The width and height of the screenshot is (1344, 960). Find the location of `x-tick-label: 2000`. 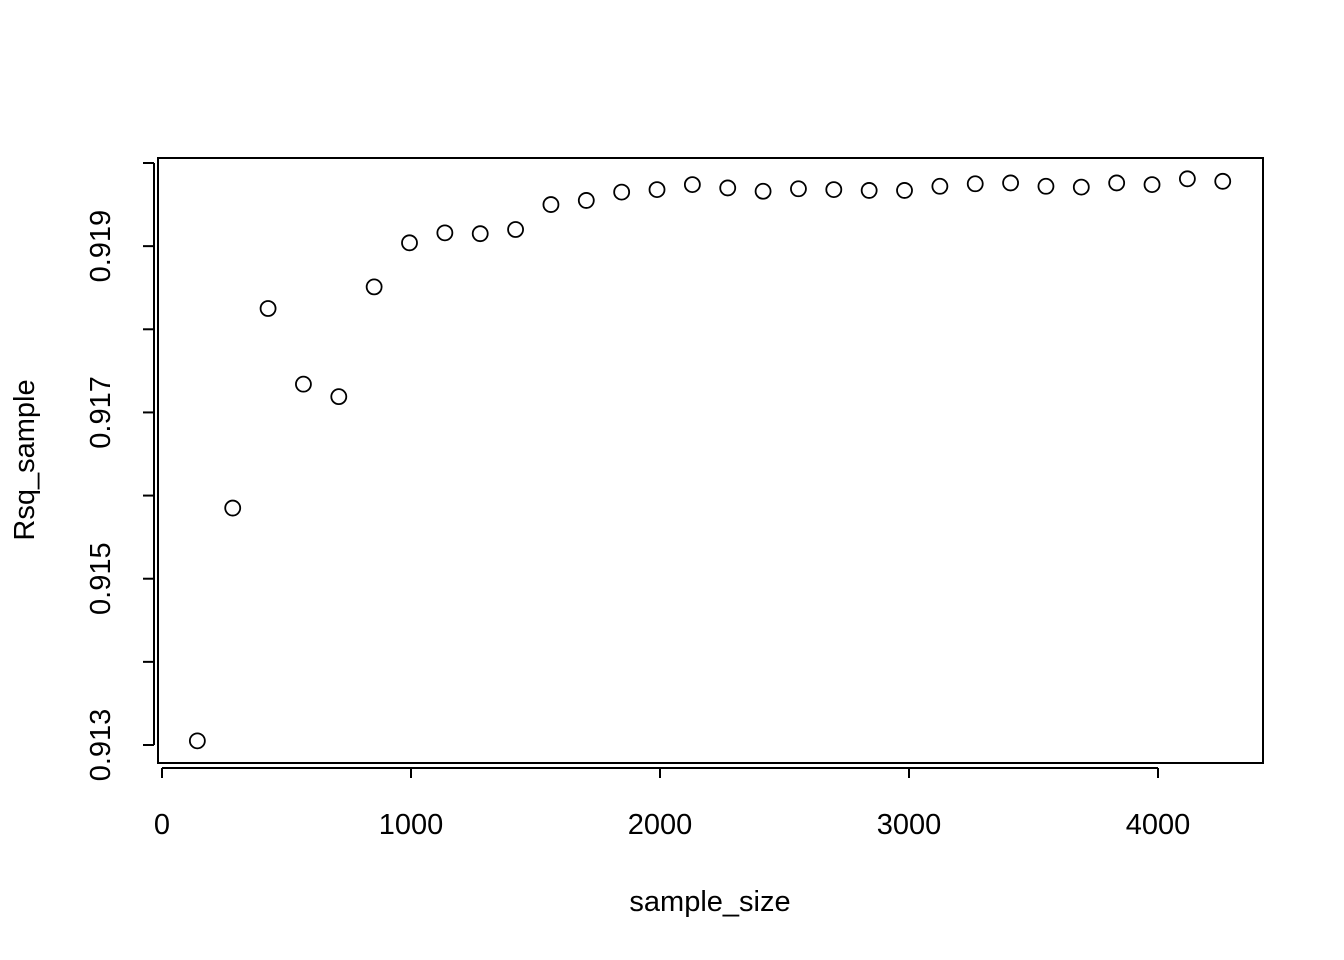

x-tick-label: 2000 is located at coordinates (660, 825).